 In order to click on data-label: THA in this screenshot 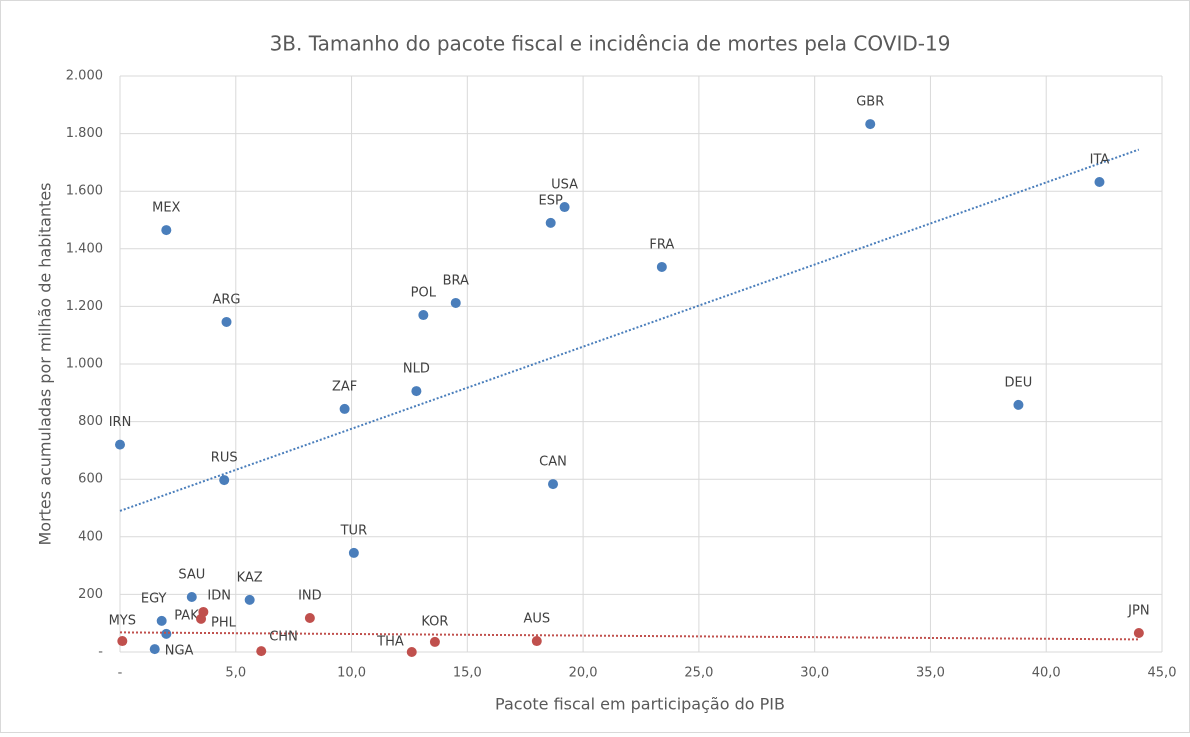, I will do `click(390, 642)`.